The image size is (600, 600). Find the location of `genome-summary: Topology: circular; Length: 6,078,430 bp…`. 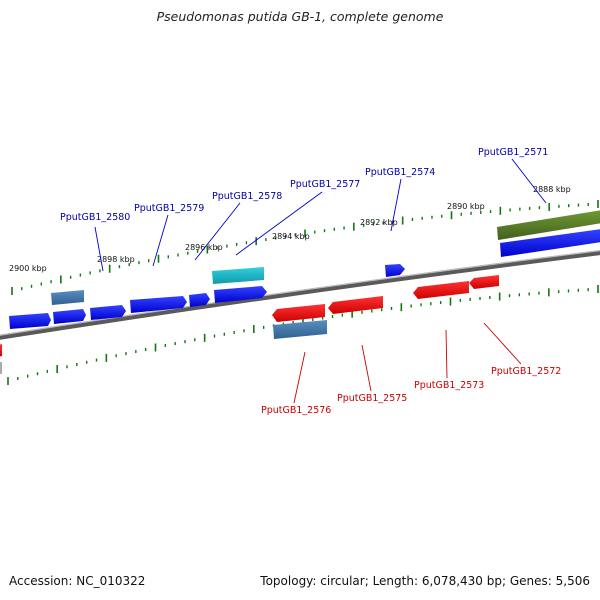

genome-summary: Topology: circular; Length: 6,078,430 bp… is located at coordinates (425, 581).